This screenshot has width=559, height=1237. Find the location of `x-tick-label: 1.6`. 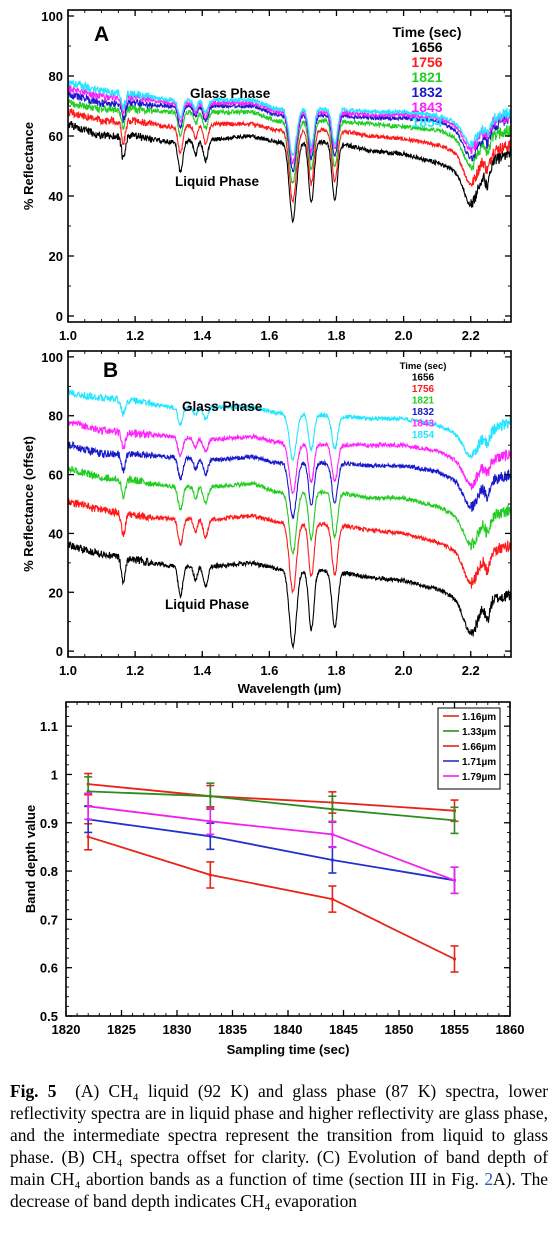

x-tick-label: 1.6 is located at coordinates (269, 335).